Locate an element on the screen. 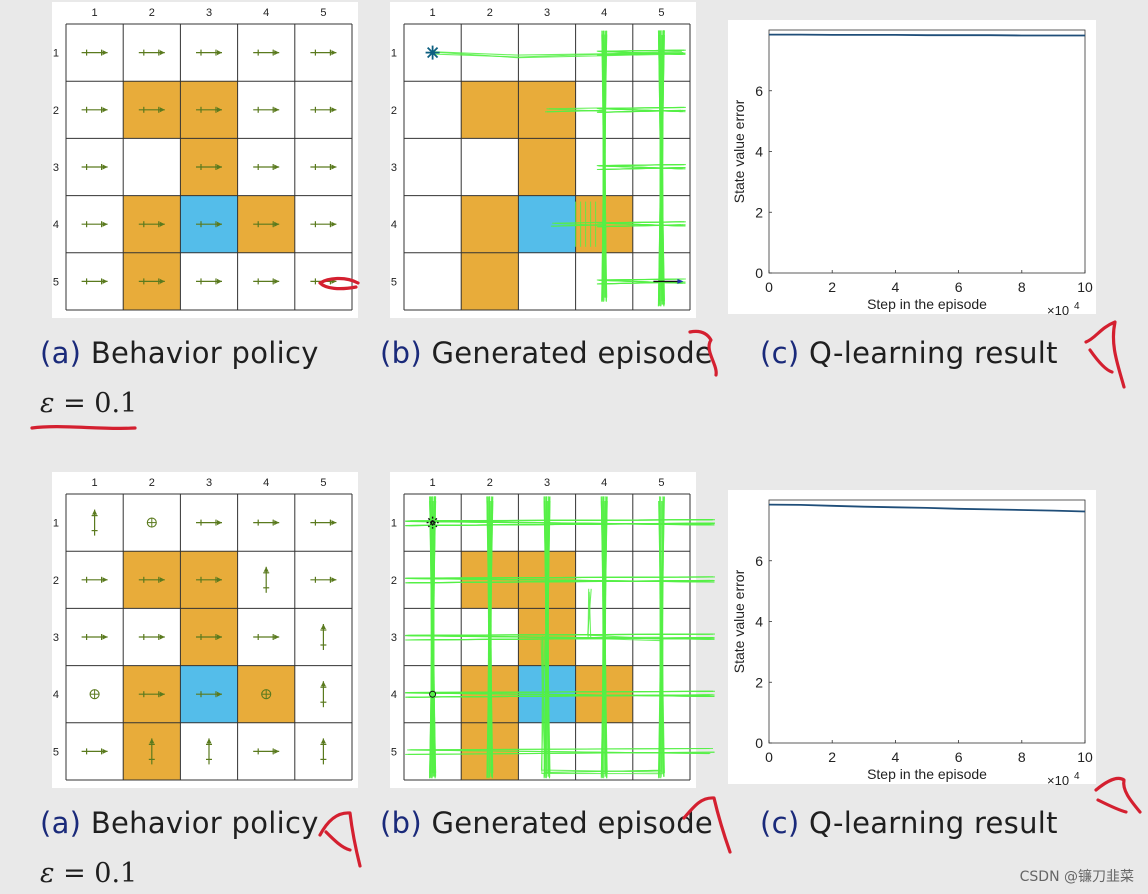 The height and width of the screenshot is (894, 1148). x-multiplier: ×10 is located at coordinates (1058, 310).